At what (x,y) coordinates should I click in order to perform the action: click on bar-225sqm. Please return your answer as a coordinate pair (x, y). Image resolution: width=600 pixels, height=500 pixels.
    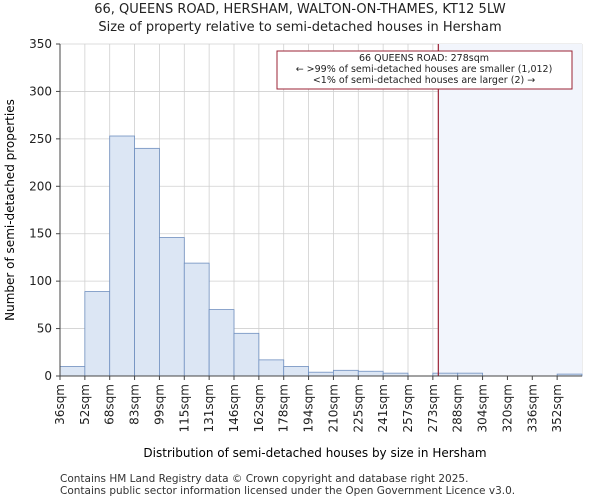
    Looking at the image, I should click on (370, 373).